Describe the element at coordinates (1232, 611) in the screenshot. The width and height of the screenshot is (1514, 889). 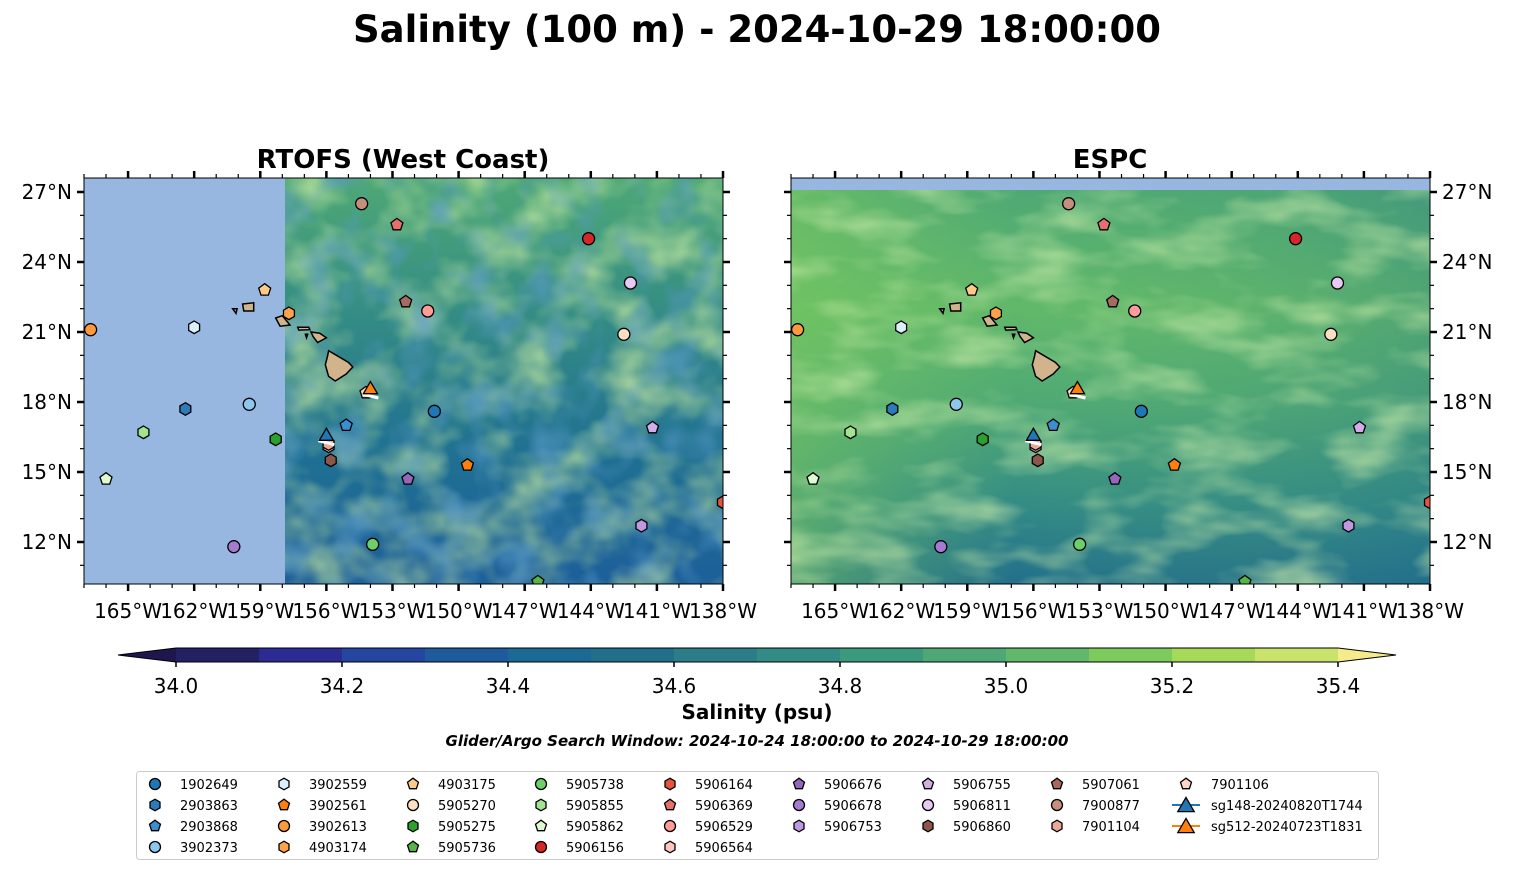
I see `x-tick-label: 147°W` at that location.